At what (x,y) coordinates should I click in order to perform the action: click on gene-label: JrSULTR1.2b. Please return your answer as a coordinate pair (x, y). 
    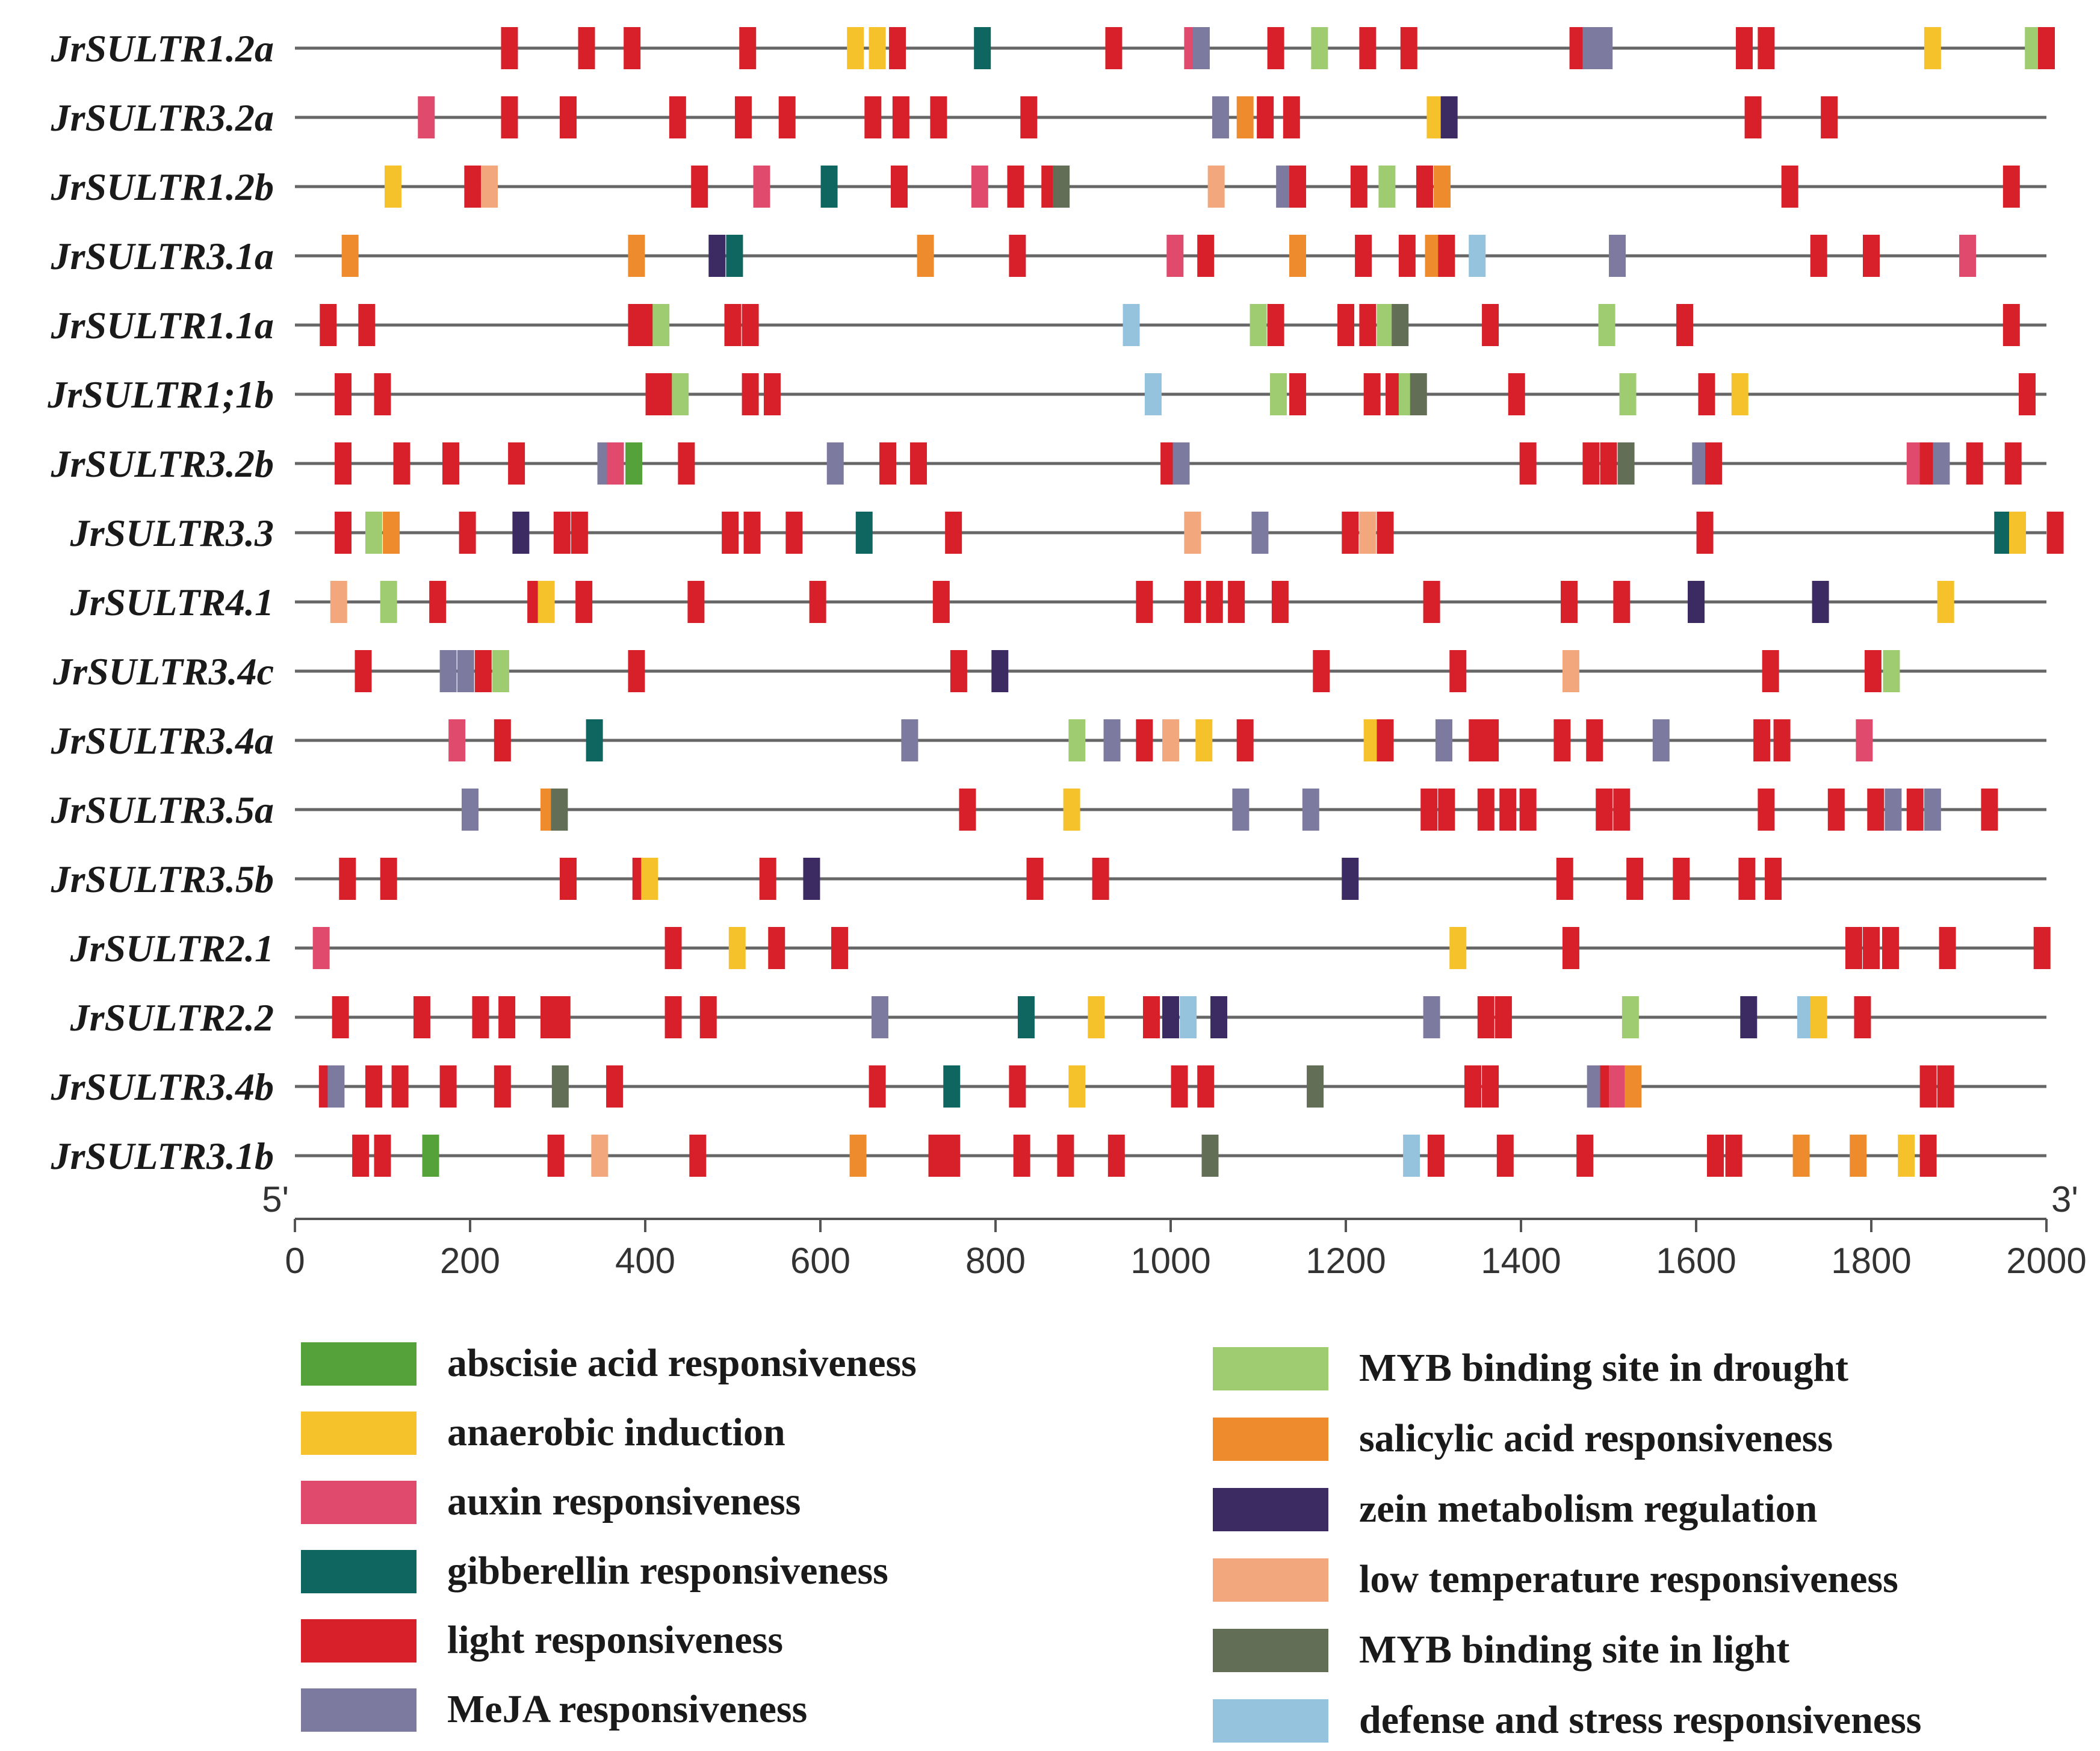
    Looking at the image, I should click on (163, 187).